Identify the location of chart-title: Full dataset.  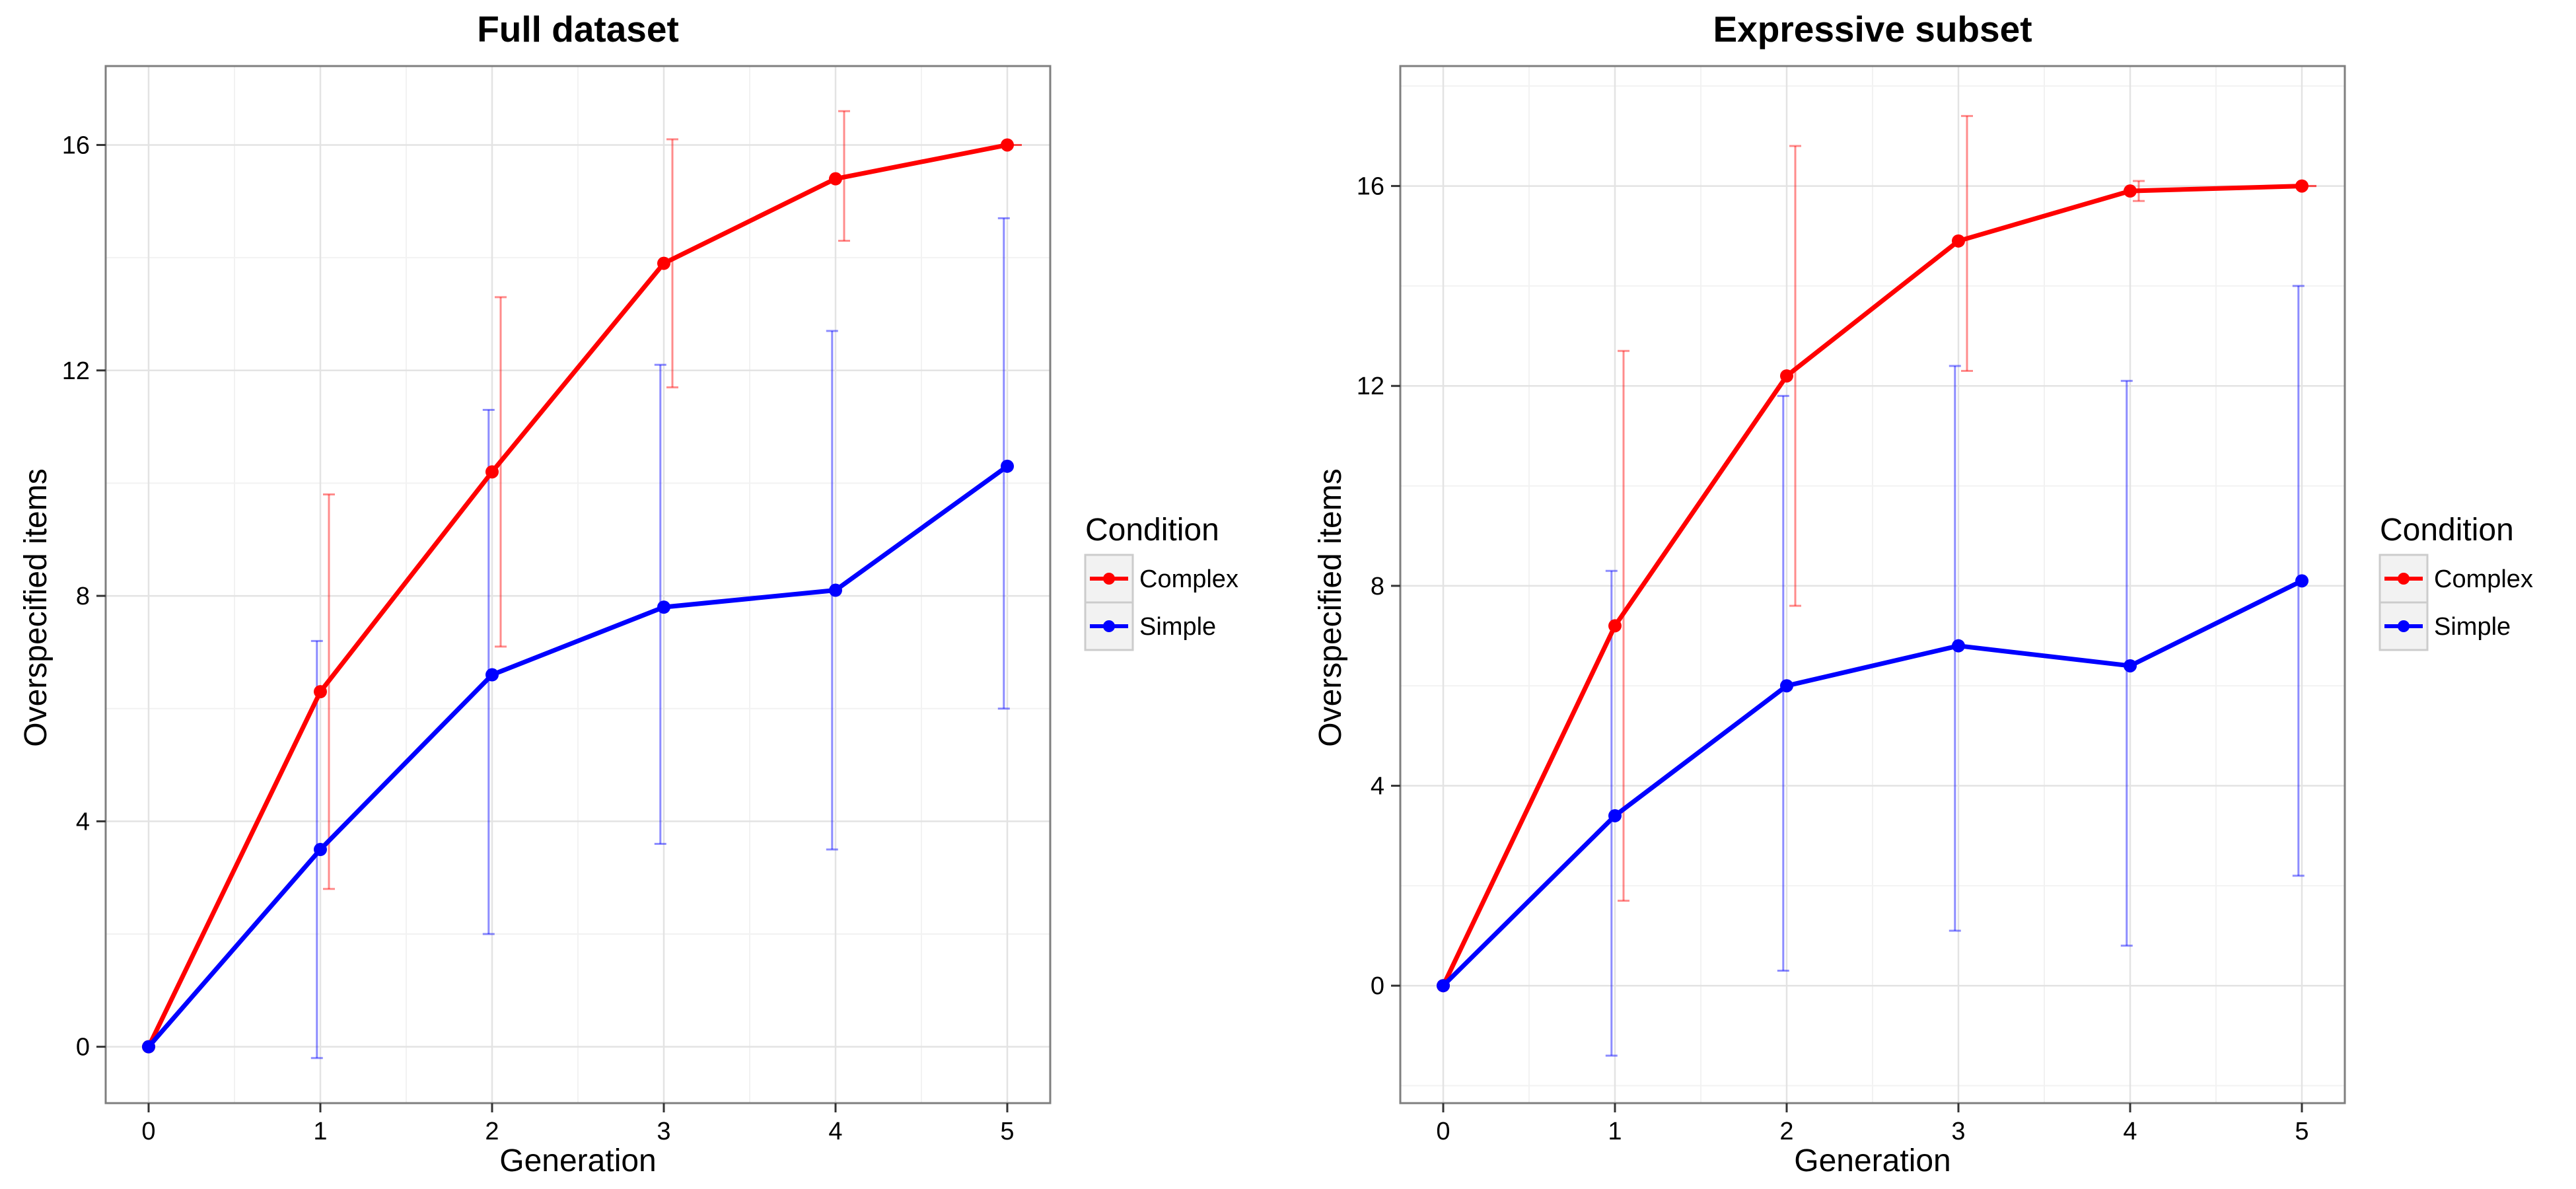
(578, 30).